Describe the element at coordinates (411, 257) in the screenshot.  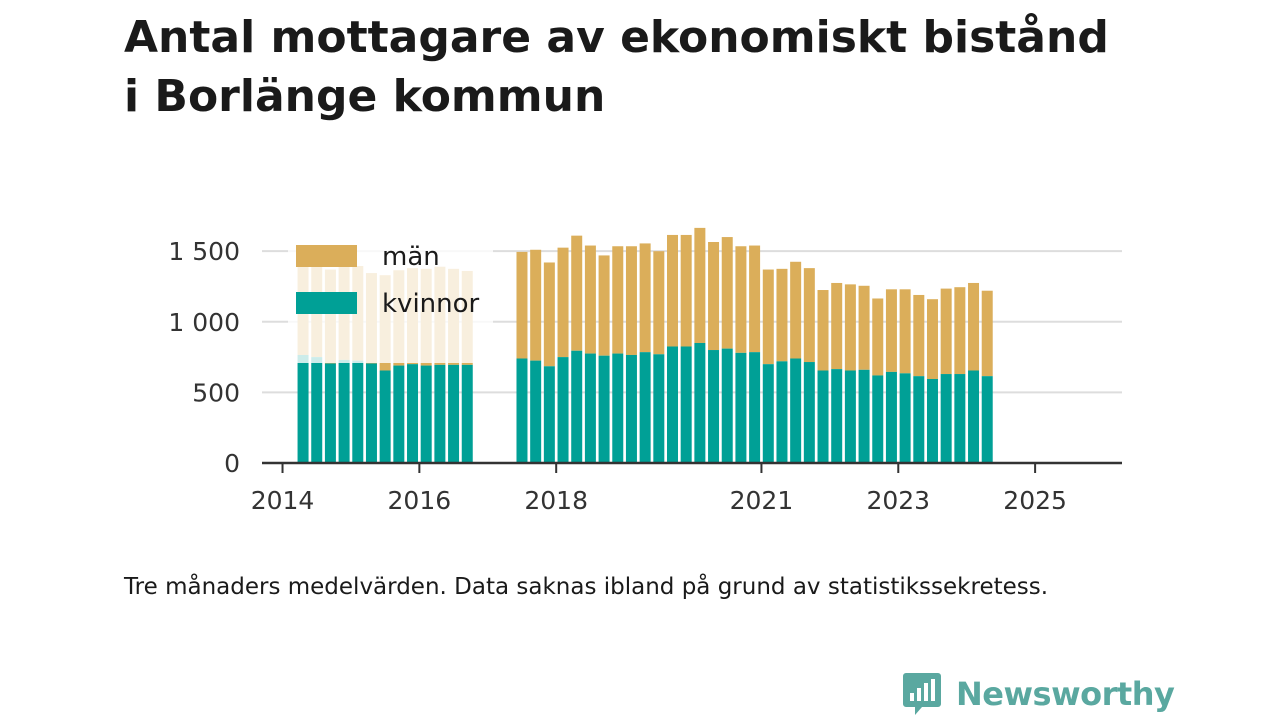
I see `legend-label: män` at that location.